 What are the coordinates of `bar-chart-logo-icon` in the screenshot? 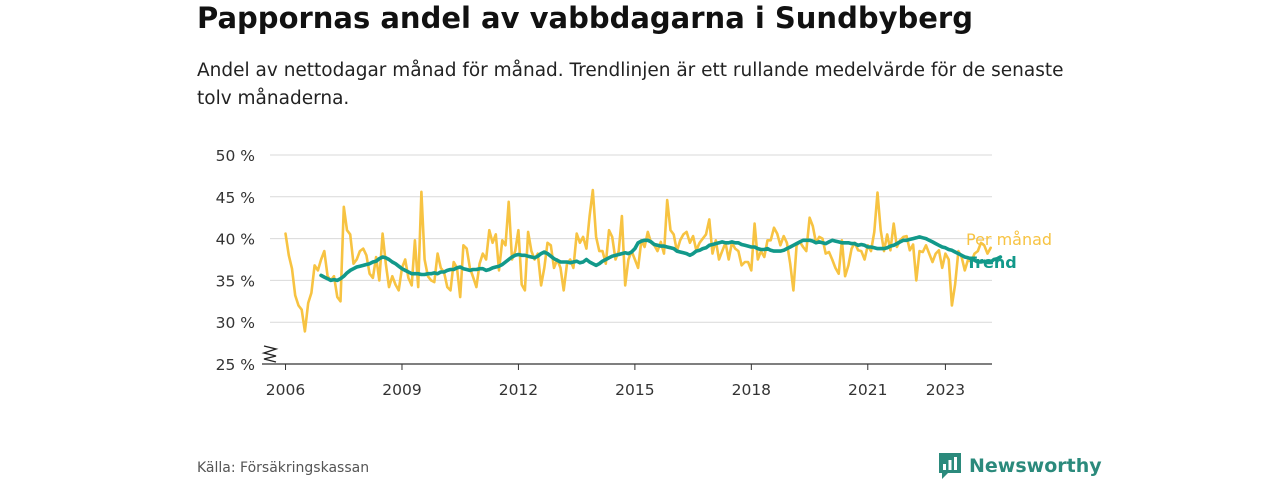 It's located at (950, 466).